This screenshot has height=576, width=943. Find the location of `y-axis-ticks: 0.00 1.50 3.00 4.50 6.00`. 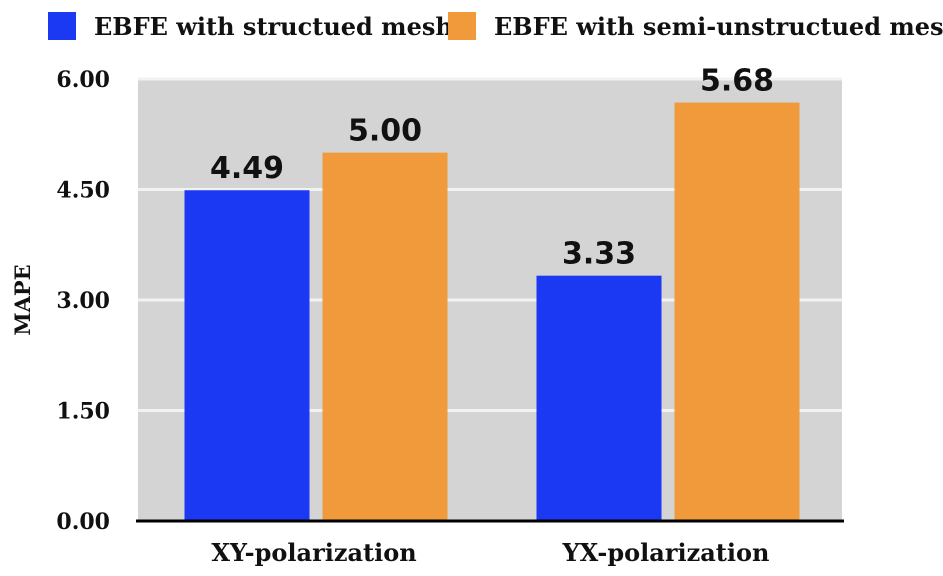

y-axis-ticks: 0.00 1.50 3.00 4.50 6.00 is located at coordinates (83, 301).